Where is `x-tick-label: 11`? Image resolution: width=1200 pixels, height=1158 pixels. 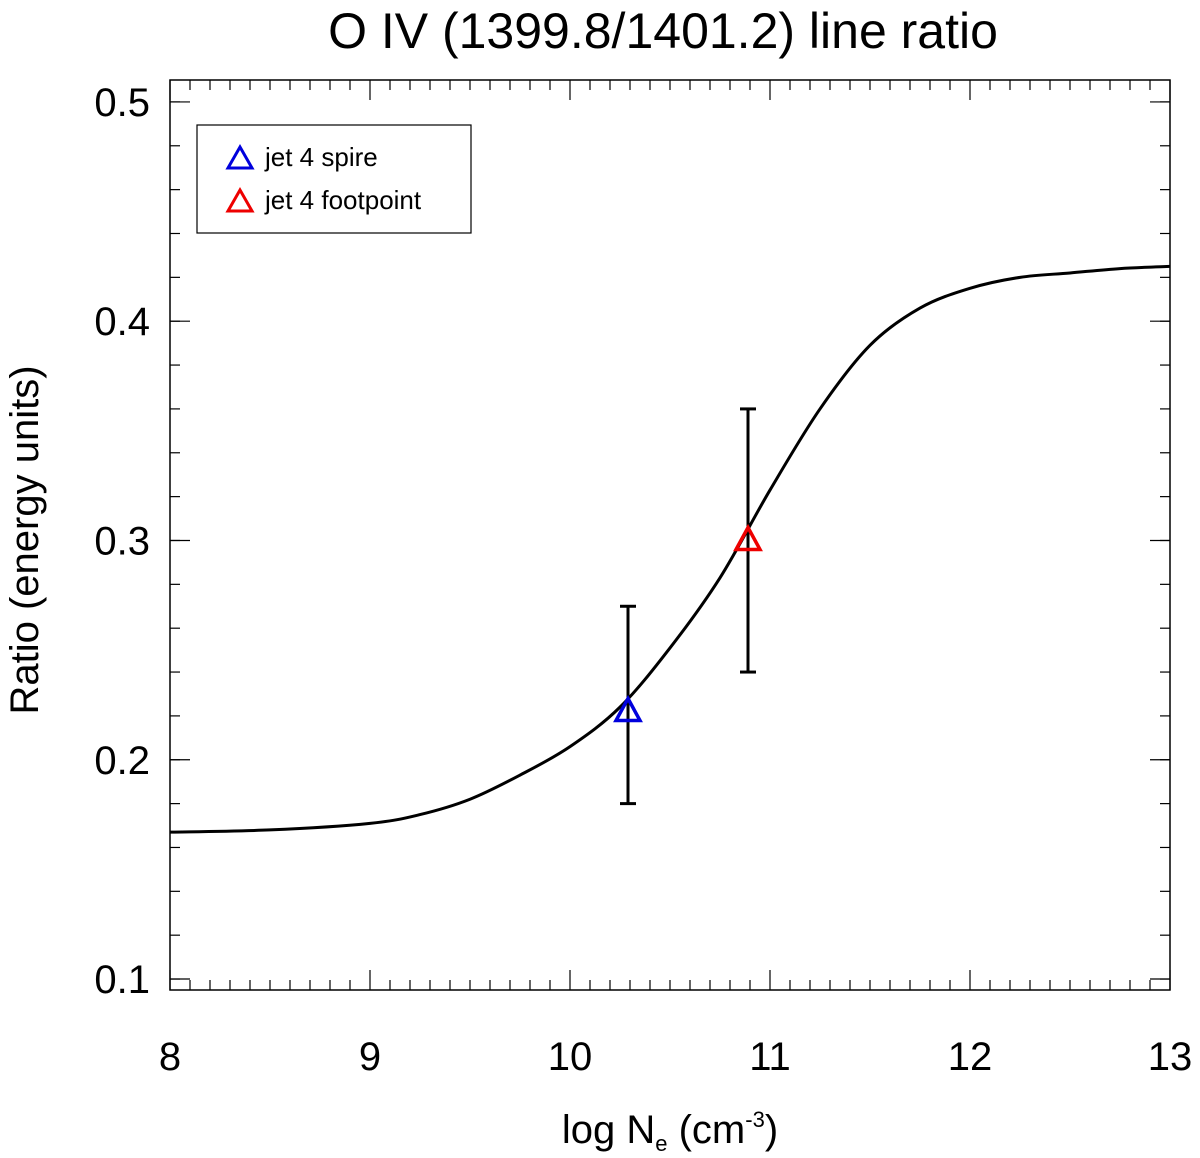 x-tick-label: 11 is located at coordinates (770, 1057).